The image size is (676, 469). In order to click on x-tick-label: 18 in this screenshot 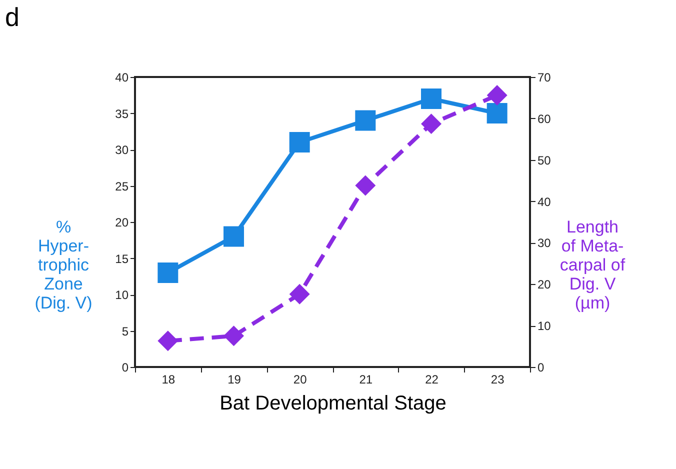, I will do `click(169, 379)`.